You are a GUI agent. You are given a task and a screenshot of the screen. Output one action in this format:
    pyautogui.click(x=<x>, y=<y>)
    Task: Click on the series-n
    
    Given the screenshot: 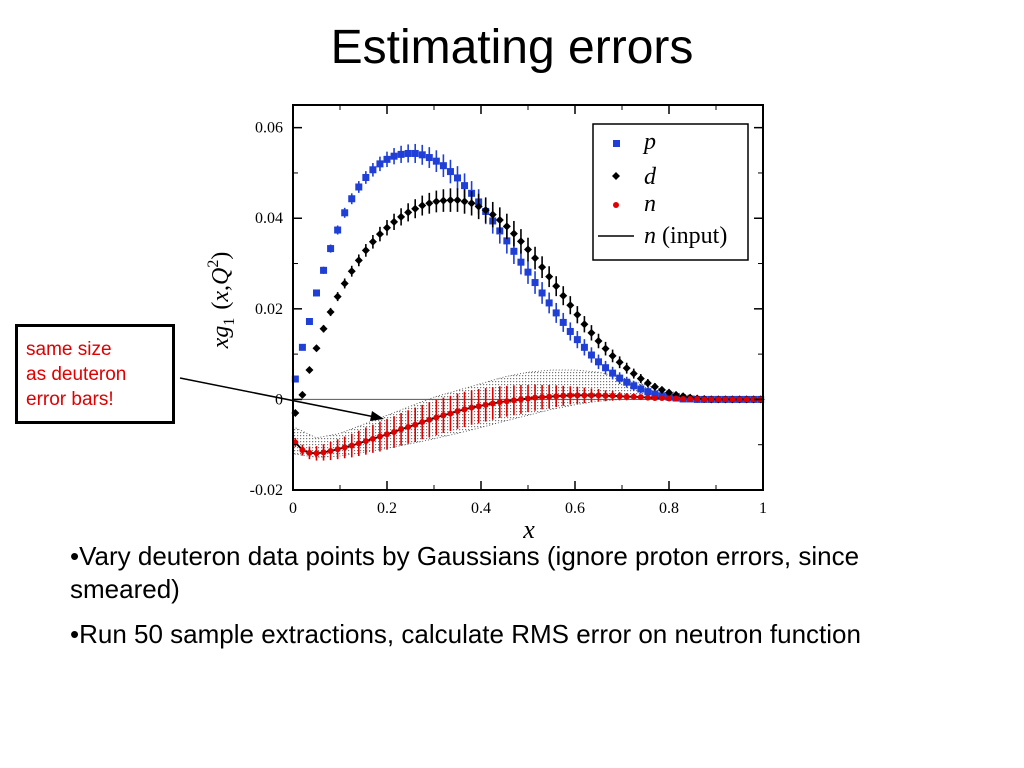 What is the action you would take?
    pyautogui.click(x=528, y=422)
    